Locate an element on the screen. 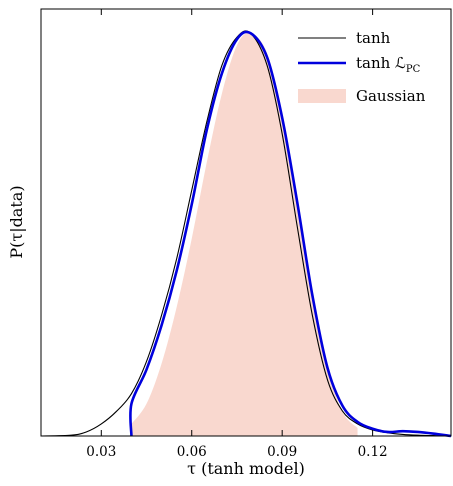 The height and width of the screenshot is (486, 453). legend-label: tanh ℒPC is located at coordinates (388, 64).